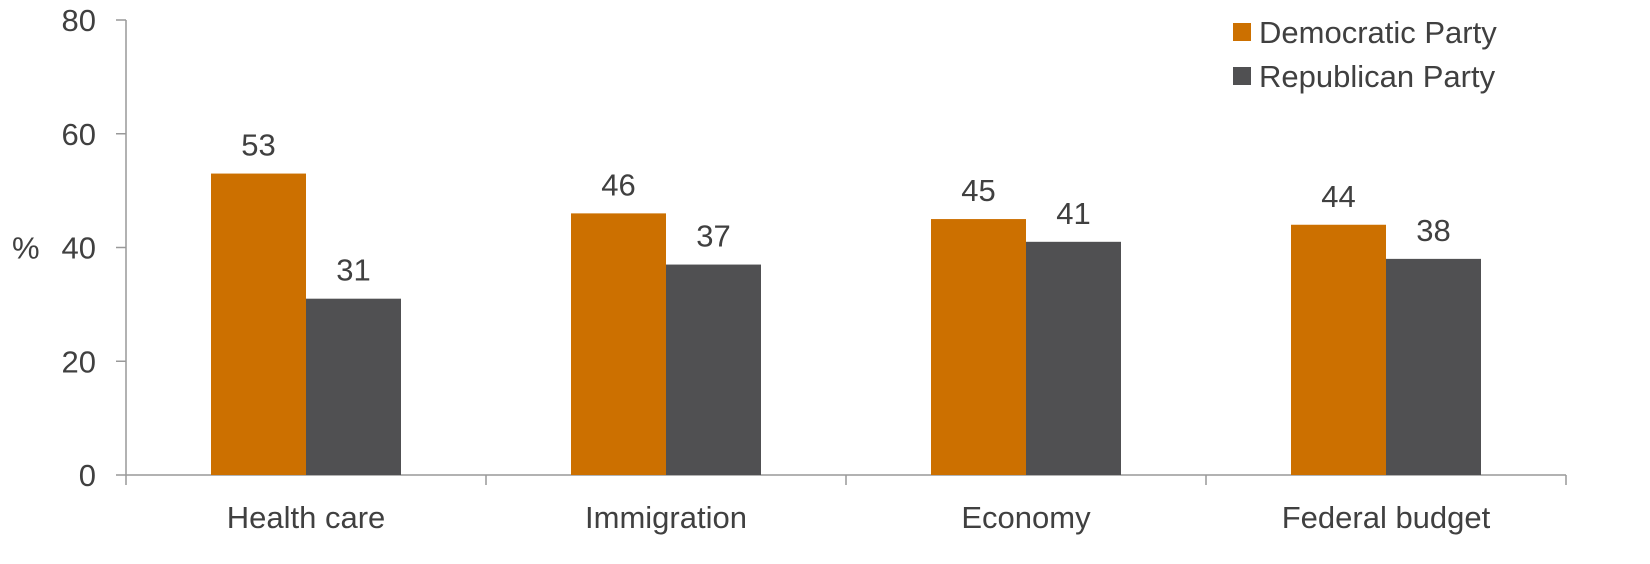 This screenshot has width=1650, height=564. Describe the element at coordinates (258, 145) in the screenshot. I see `data-label: 53` at that location.